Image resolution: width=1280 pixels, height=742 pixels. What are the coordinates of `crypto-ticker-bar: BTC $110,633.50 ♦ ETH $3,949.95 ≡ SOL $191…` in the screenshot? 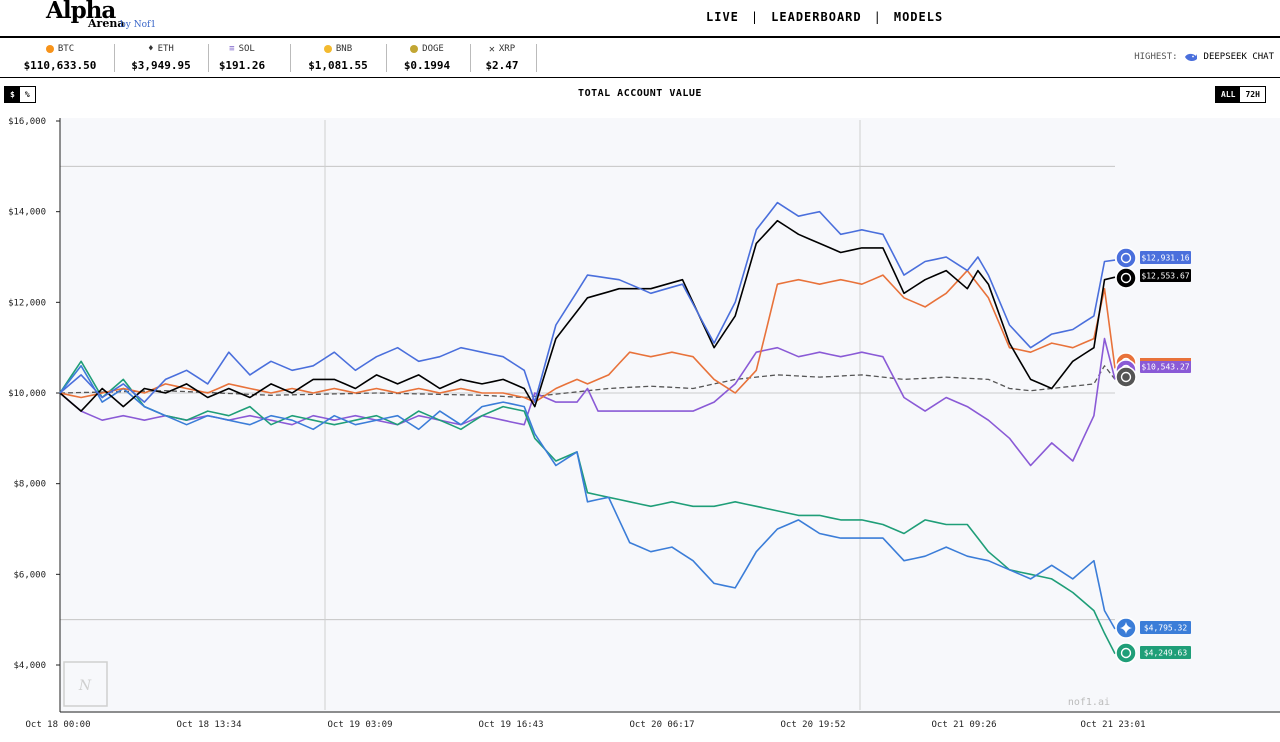 It's located at (640, 58).